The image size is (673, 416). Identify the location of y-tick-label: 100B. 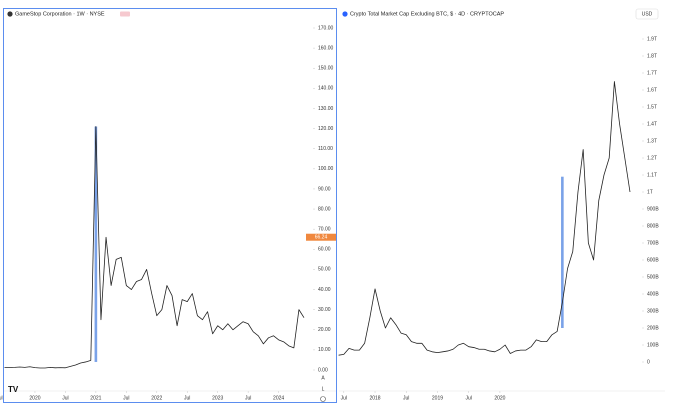
(653, 345).